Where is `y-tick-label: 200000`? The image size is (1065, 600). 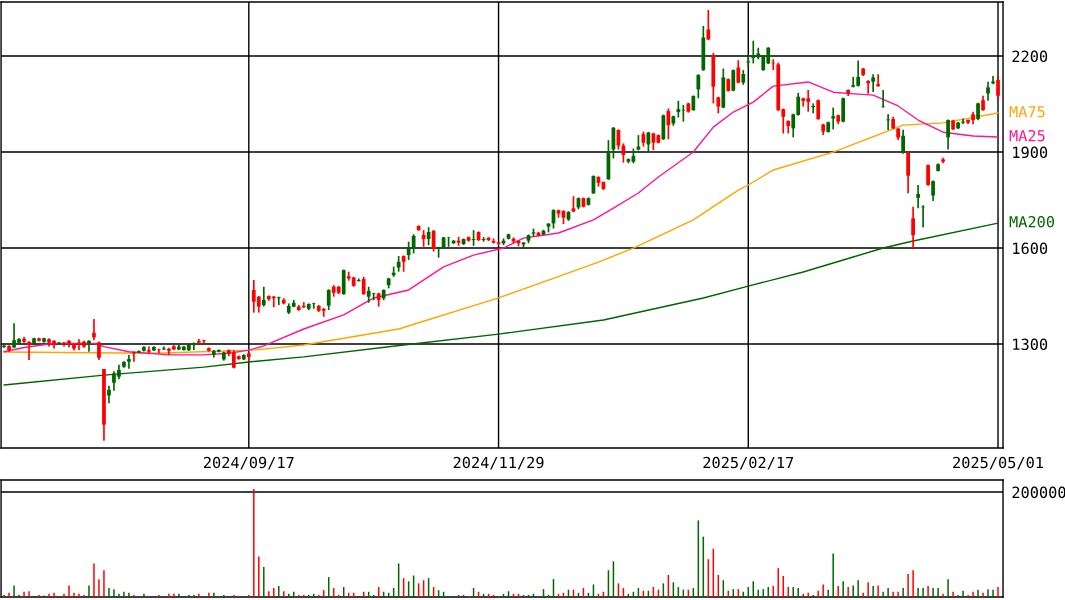 y-tick-label: 200000 is located at coordinates (1038, 492).